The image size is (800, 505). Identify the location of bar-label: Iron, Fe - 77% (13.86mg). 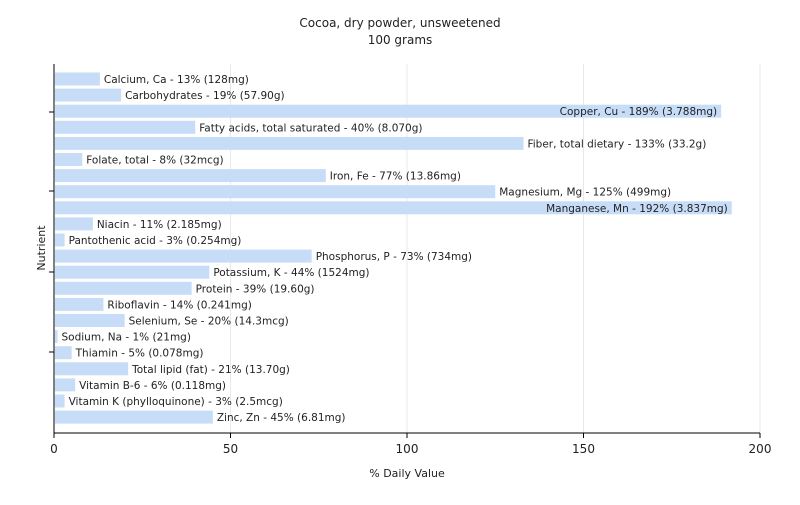
(395, 177).